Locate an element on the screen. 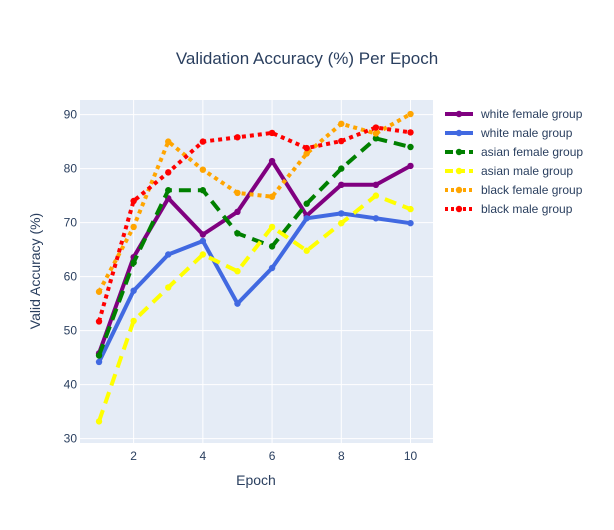  legend-item: asian female group is located at coordinates (514, 152).